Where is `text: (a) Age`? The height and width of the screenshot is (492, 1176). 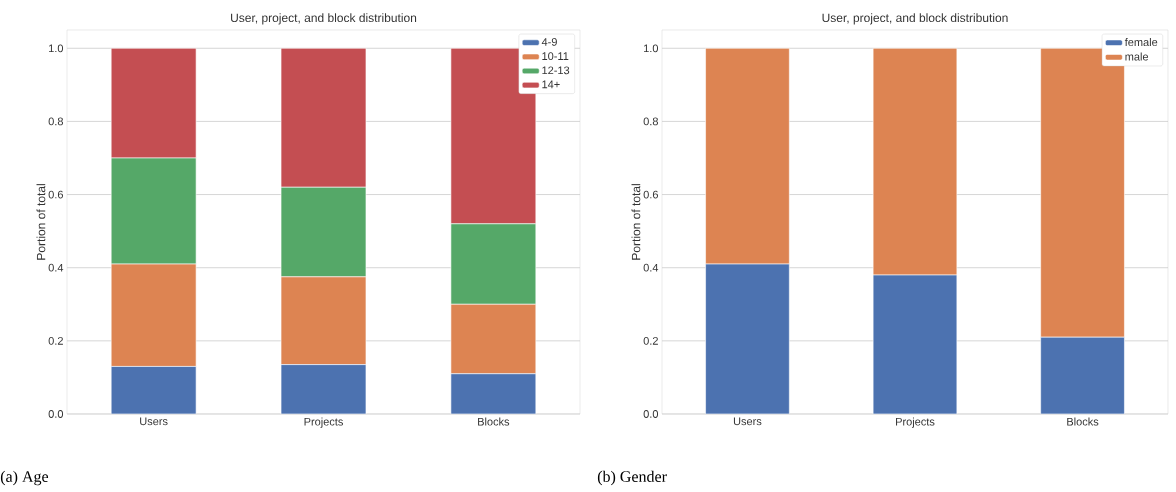 text: (a) Age is located at coordinates (24, 478).